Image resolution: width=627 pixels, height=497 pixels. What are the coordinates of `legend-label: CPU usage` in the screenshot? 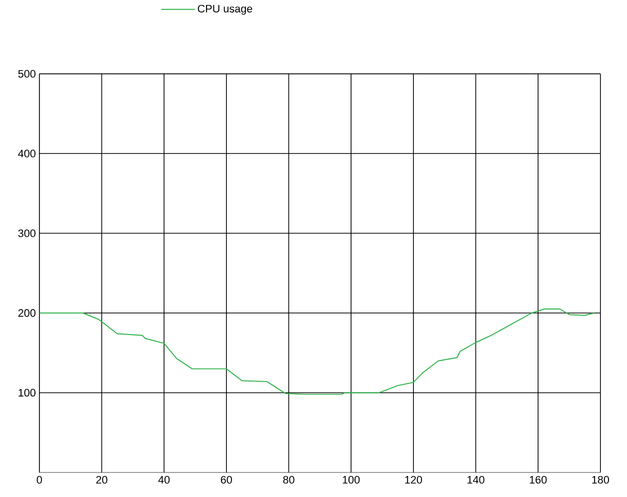 It's located at (225, 9).